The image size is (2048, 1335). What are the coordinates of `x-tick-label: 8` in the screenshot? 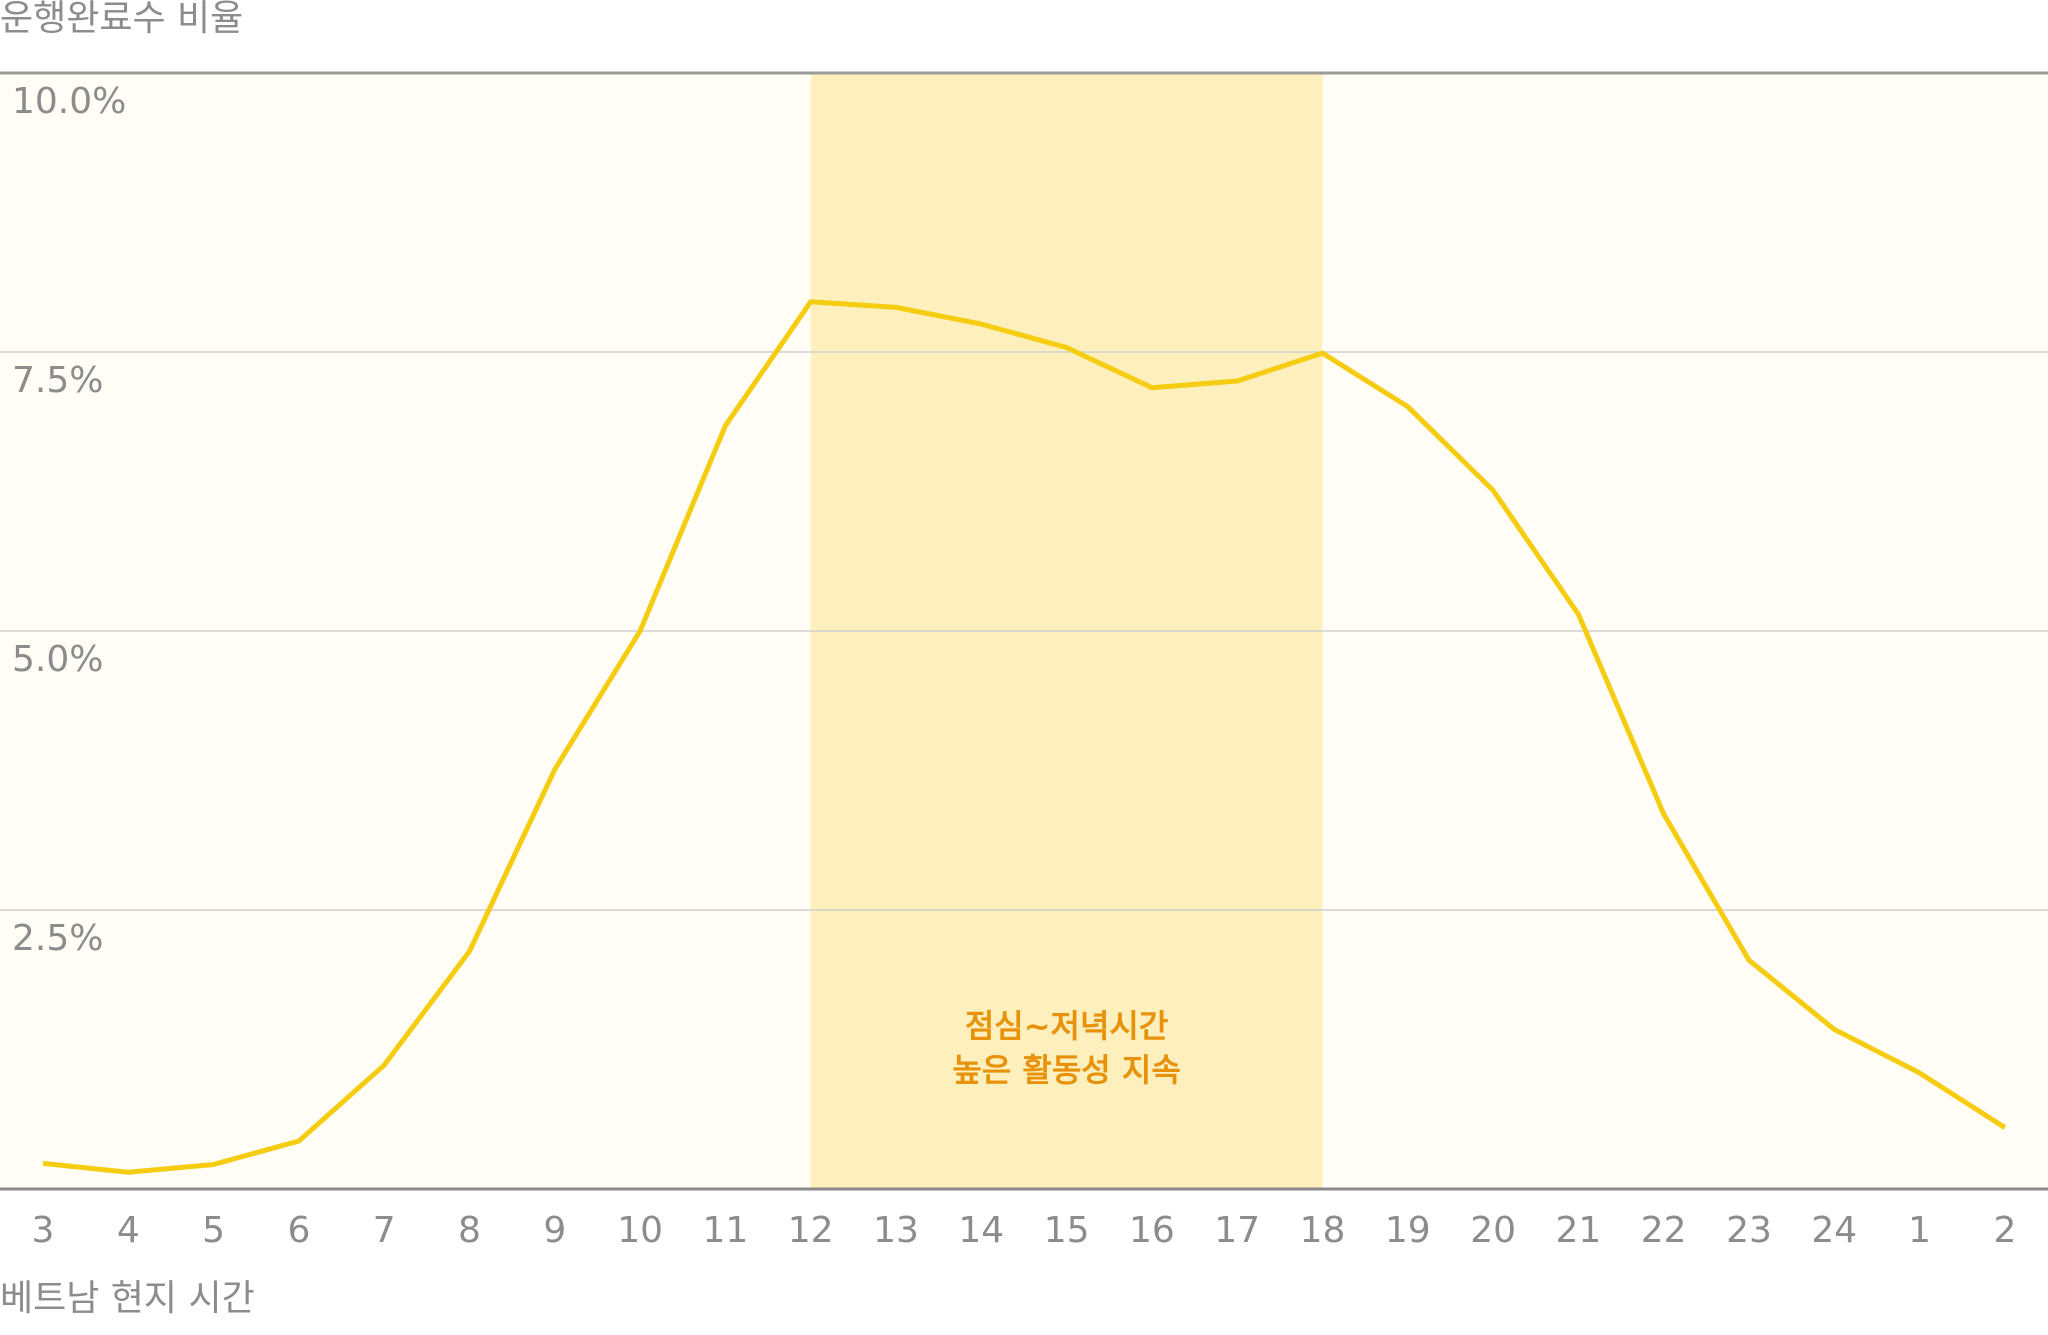 It's located at (469, 1230).